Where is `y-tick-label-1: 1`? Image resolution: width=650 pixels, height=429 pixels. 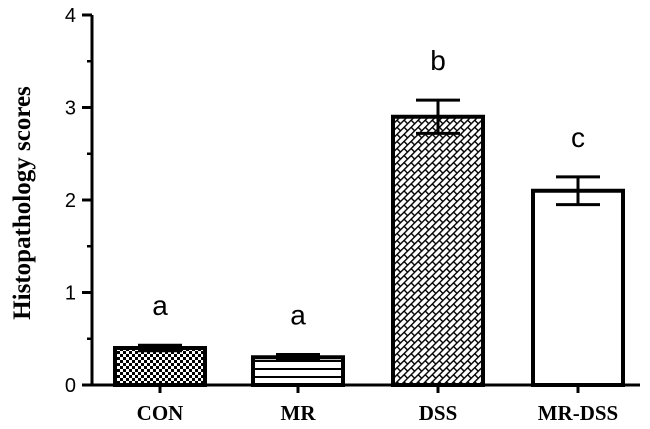 y-tick-label-1: 1 is located at coordinates (70, 294).